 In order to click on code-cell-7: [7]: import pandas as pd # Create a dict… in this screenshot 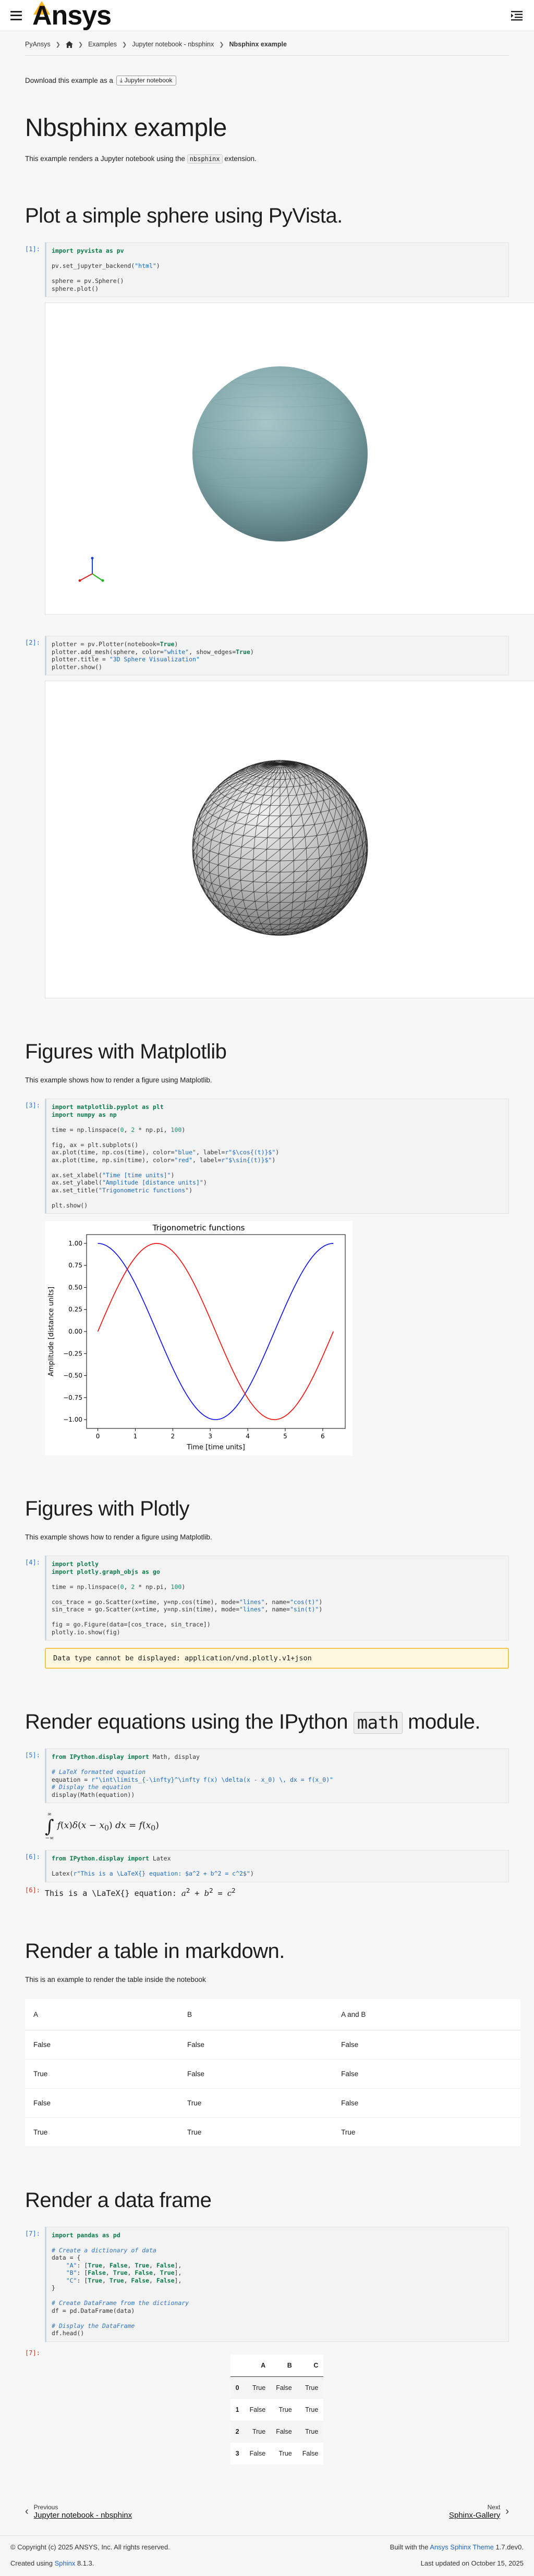, I will do `click(267, 2284)`.